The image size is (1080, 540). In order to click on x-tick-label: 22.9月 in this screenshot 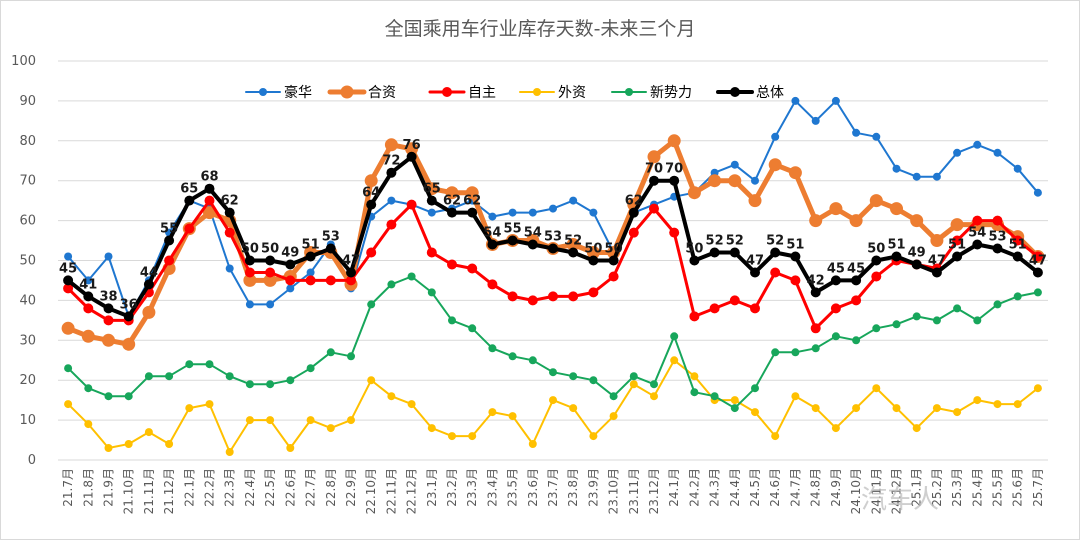, I will do `click(351, 487)`.